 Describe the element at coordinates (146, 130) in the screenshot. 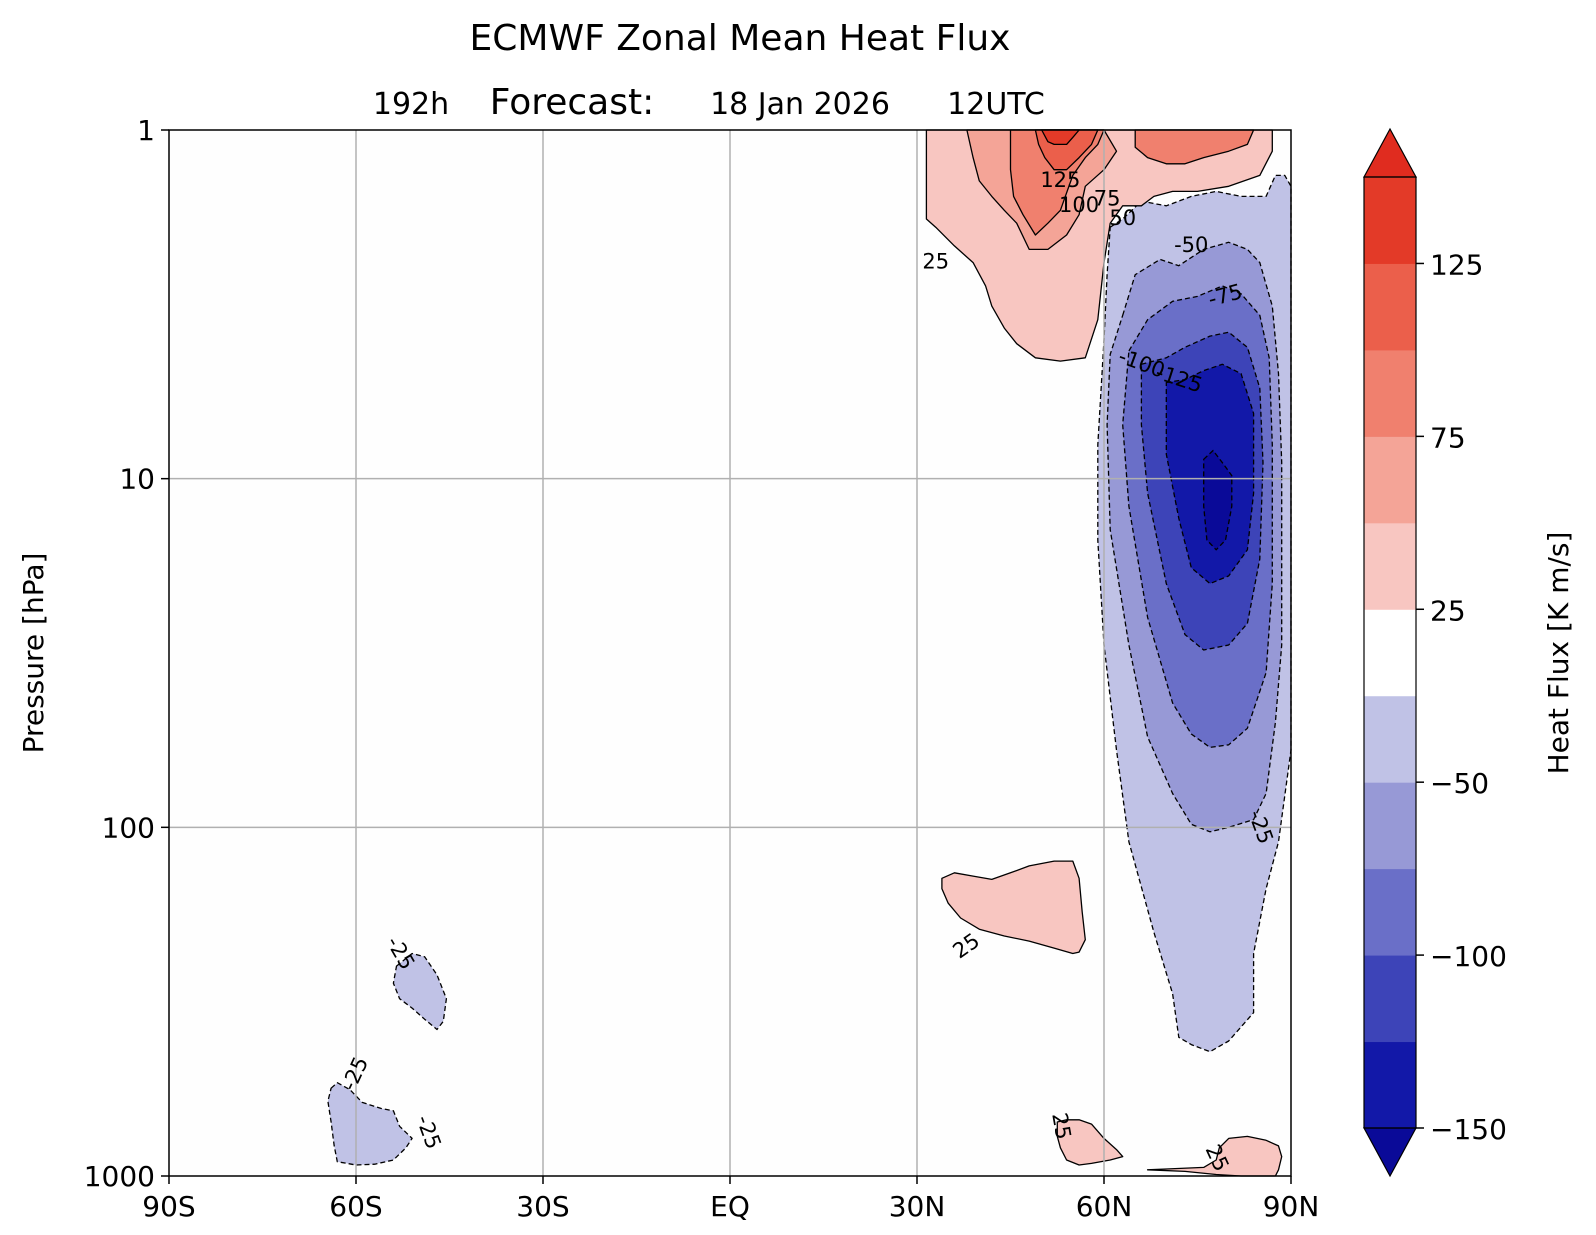

I see `y-tick-label: 1` at that location.